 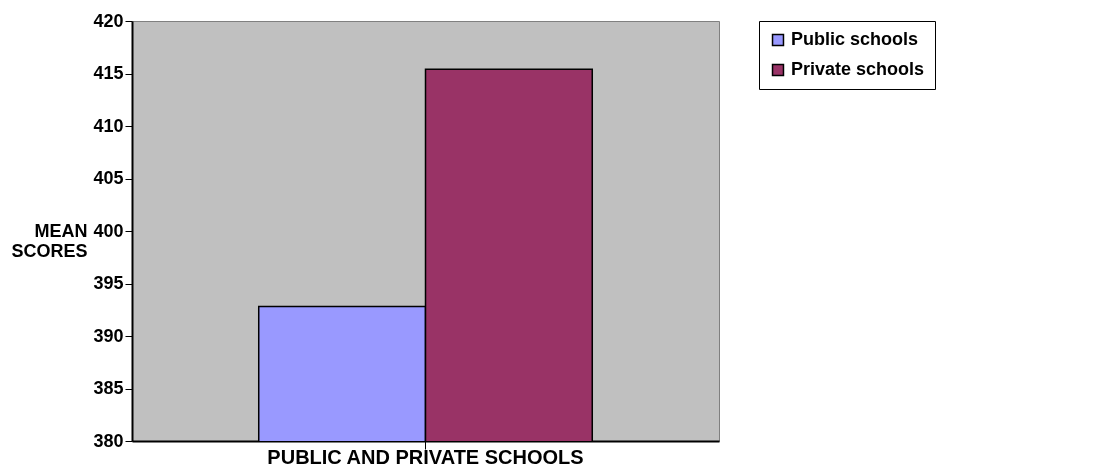 I want to click on y-tick-label: 420, so click(x=108, y=20).